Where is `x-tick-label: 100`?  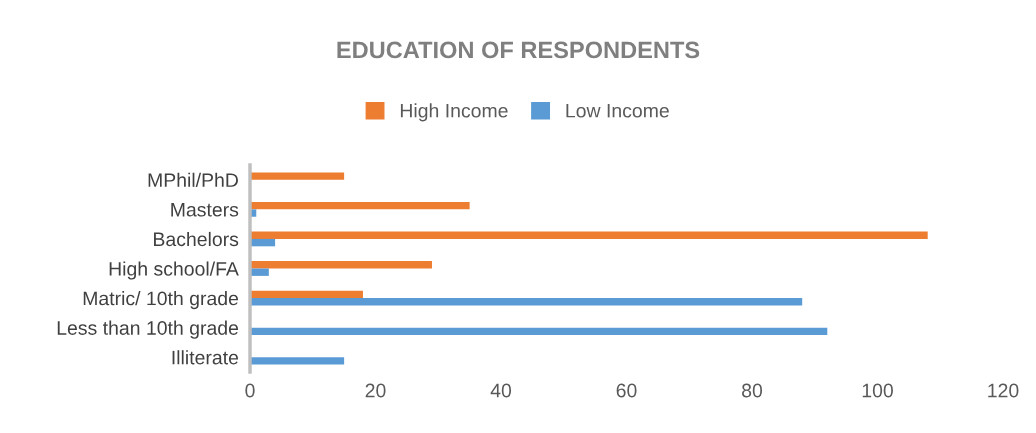
x-tick-label: 100 is located at coordinates (877, 390).